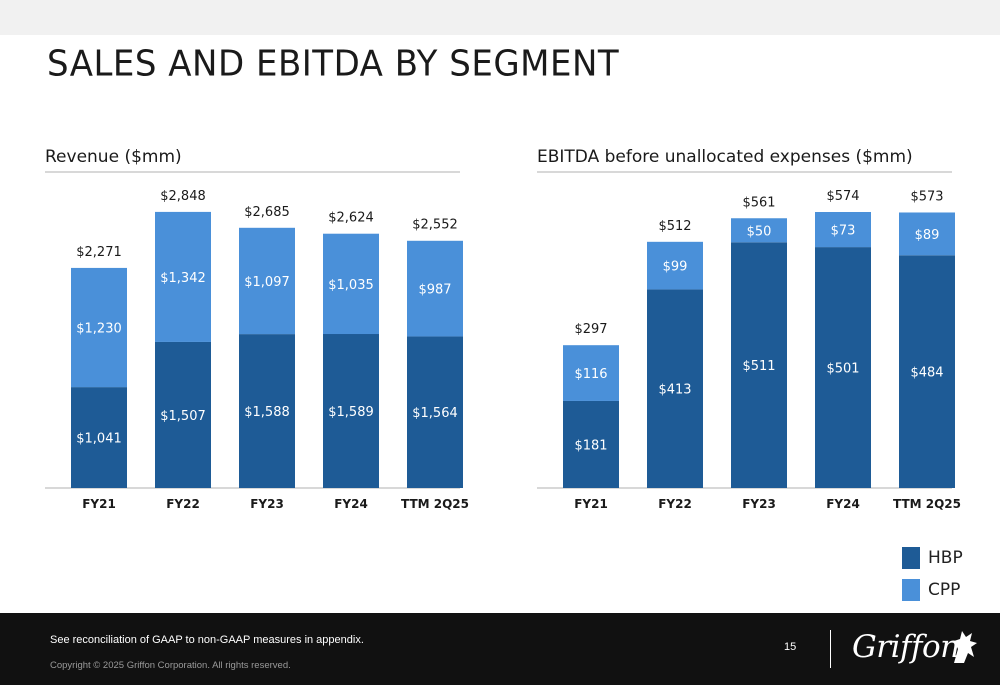 This screenshot has height=685, width=1000. I want to click on ebitda-data-label-hbp-fy22: $413, so click(674, 390).